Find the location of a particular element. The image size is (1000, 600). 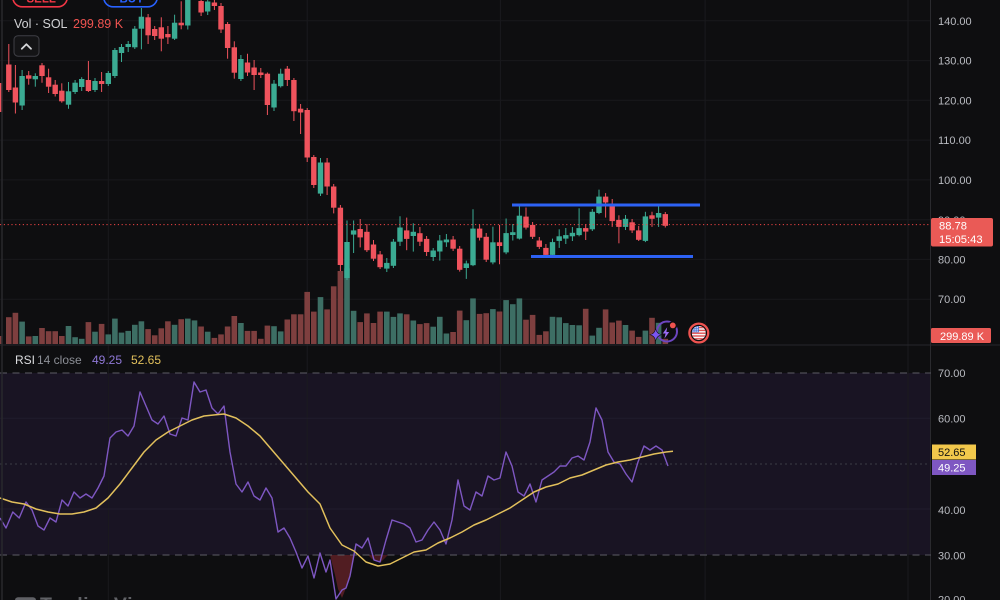

svg-text: 120.00 is located at coordinates (955, 101).